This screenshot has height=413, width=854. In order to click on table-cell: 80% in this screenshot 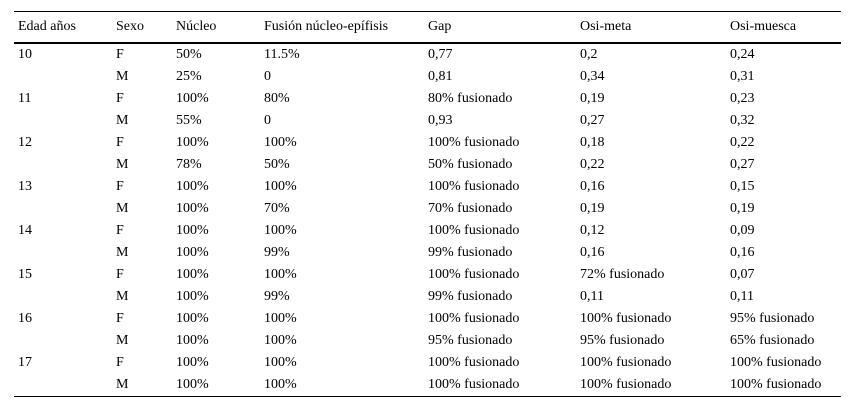, I will do `click(277, 98)`.